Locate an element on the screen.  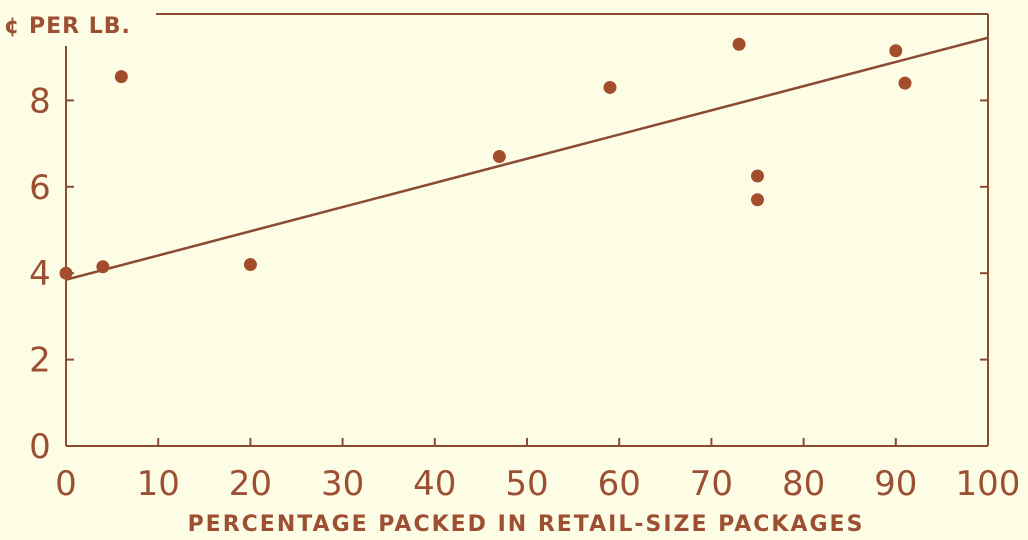
y-tick-label: 2 is located at coordinates (40, 361).